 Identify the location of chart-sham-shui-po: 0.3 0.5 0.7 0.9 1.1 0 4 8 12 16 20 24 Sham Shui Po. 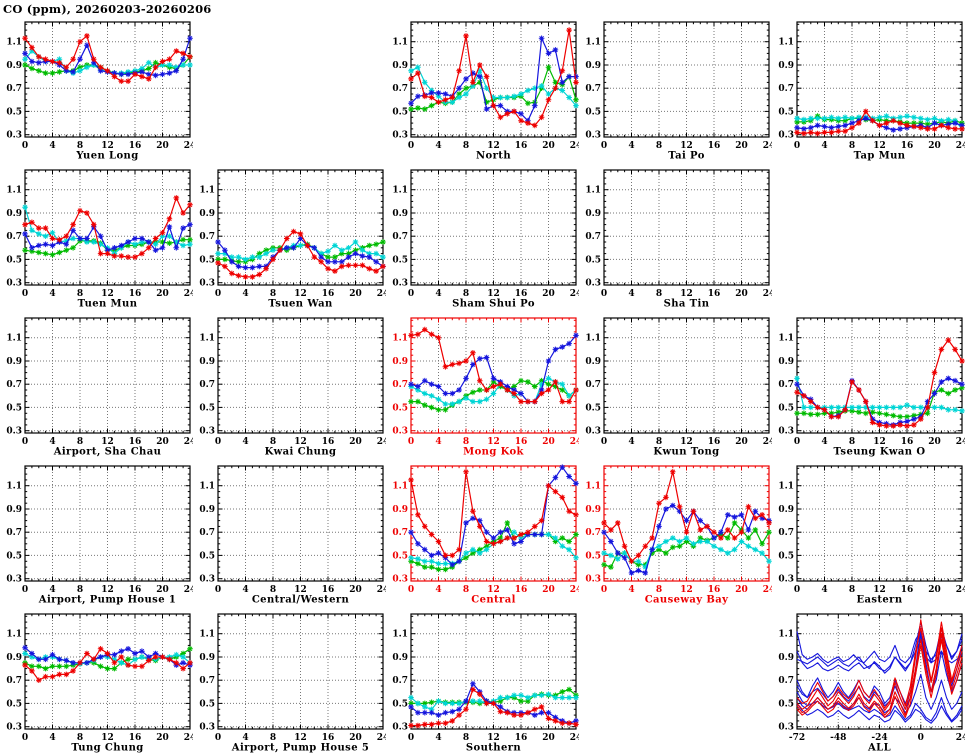
(484, 237).